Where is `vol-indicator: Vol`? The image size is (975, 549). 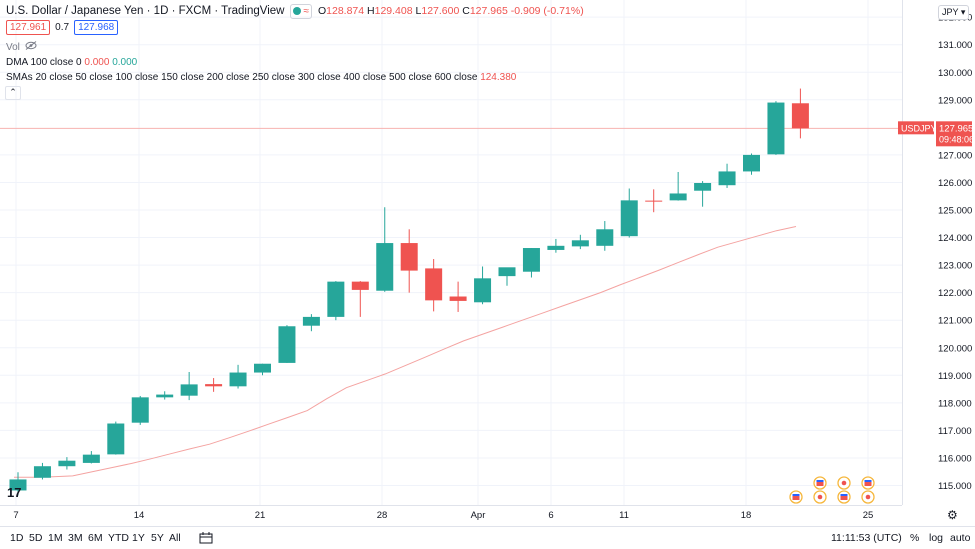
vol-indicator: Vol is located at coordinates (21, 47).